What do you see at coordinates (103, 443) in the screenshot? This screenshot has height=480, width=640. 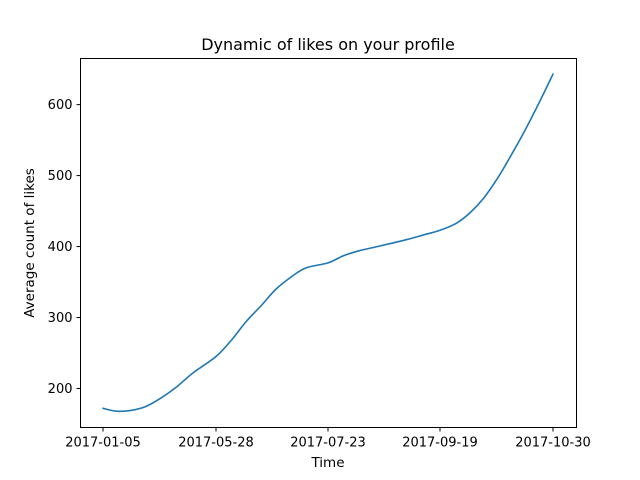 I see `x-tick-label: 2017-01-05` at bounding box center [103, 443].